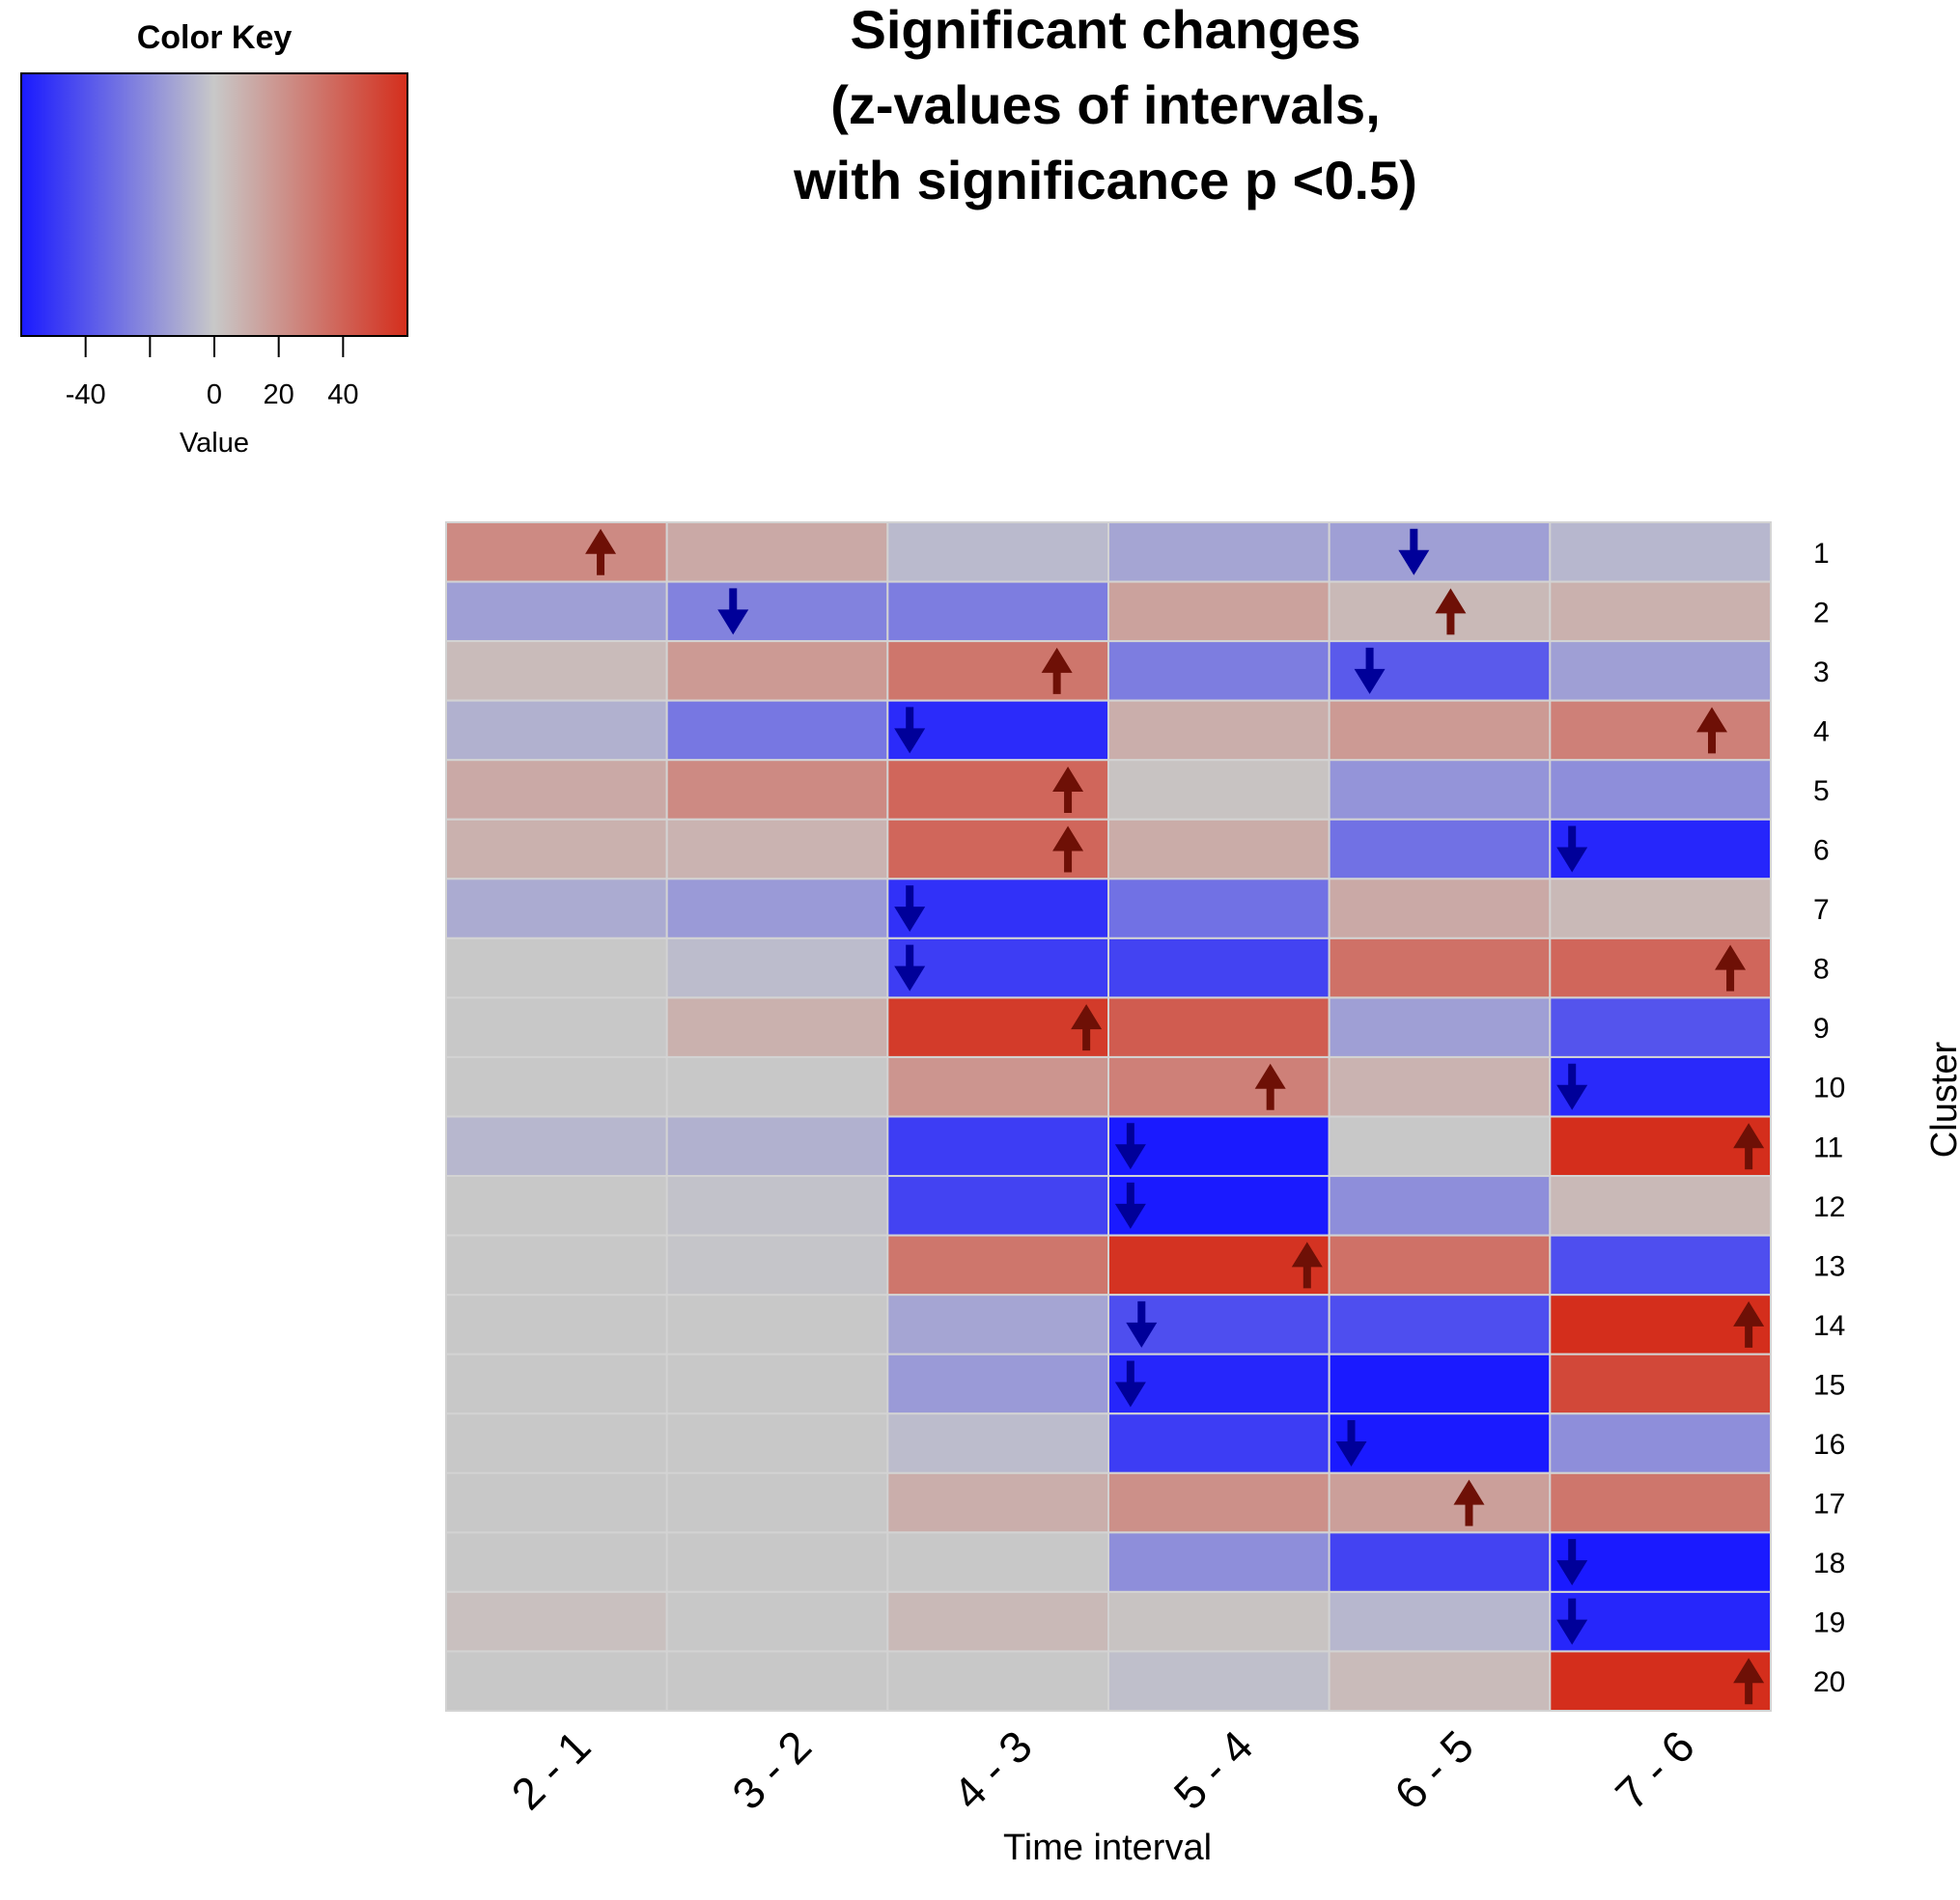 The height and width of the screenshot is (1900, 1960). What do you see at coordinates (1822, 970) in the screenshot?
I see `row-label: 8` at bounding box center [1822, 970].